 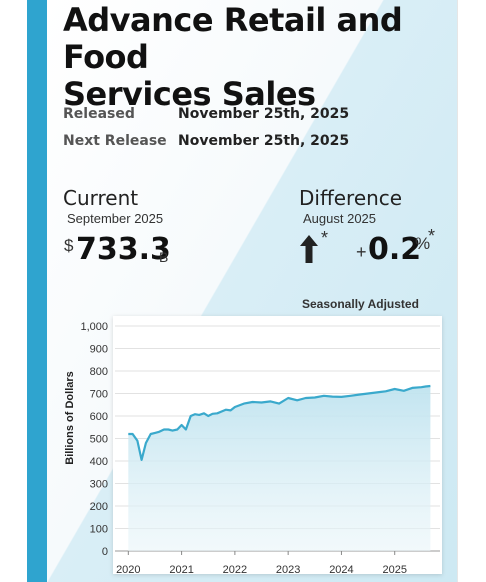 I want to click on released-label: Released, so click(x=99, y=114).